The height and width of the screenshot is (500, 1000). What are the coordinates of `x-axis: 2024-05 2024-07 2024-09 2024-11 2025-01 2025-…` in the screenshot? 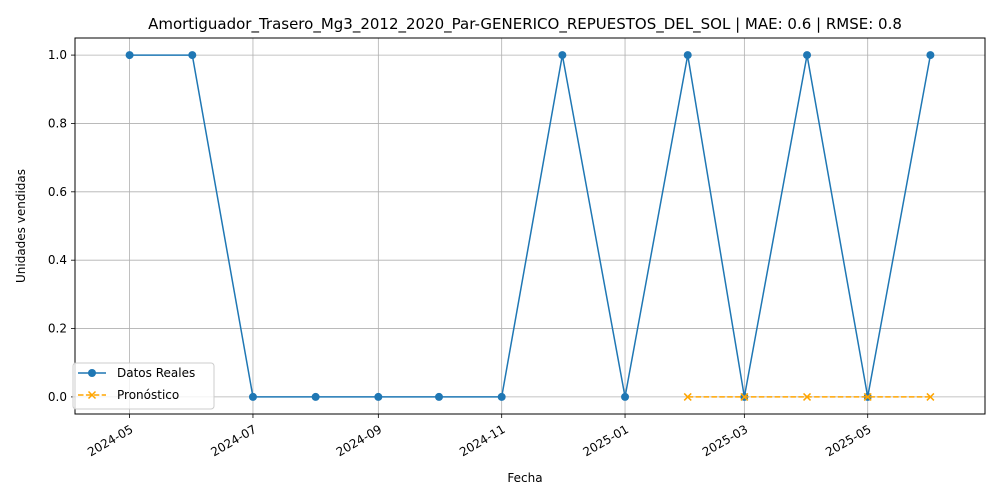 It's located at (479, 436).